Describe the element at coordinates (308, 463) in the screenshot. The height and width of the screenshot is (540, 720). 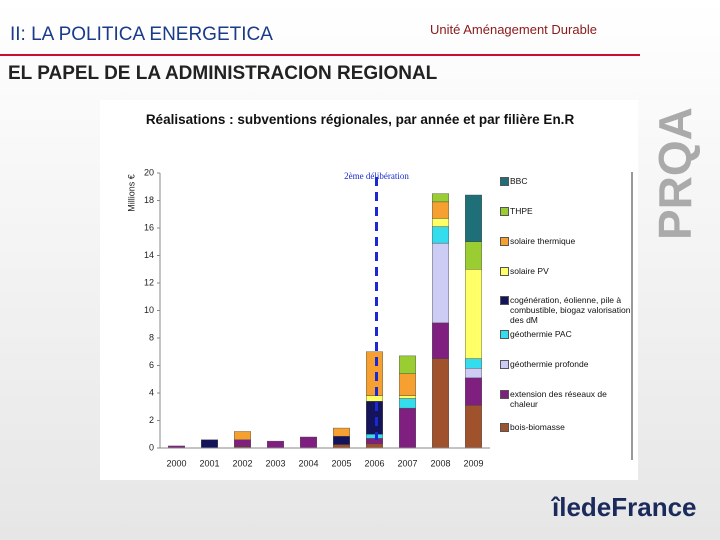
I see `x-tick-label: 2004` at that location.